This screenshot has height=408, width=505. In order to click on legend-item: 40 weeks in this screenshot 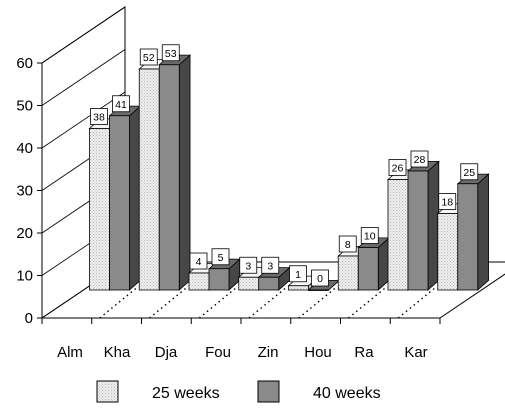, I will do `click(319, 391)`.